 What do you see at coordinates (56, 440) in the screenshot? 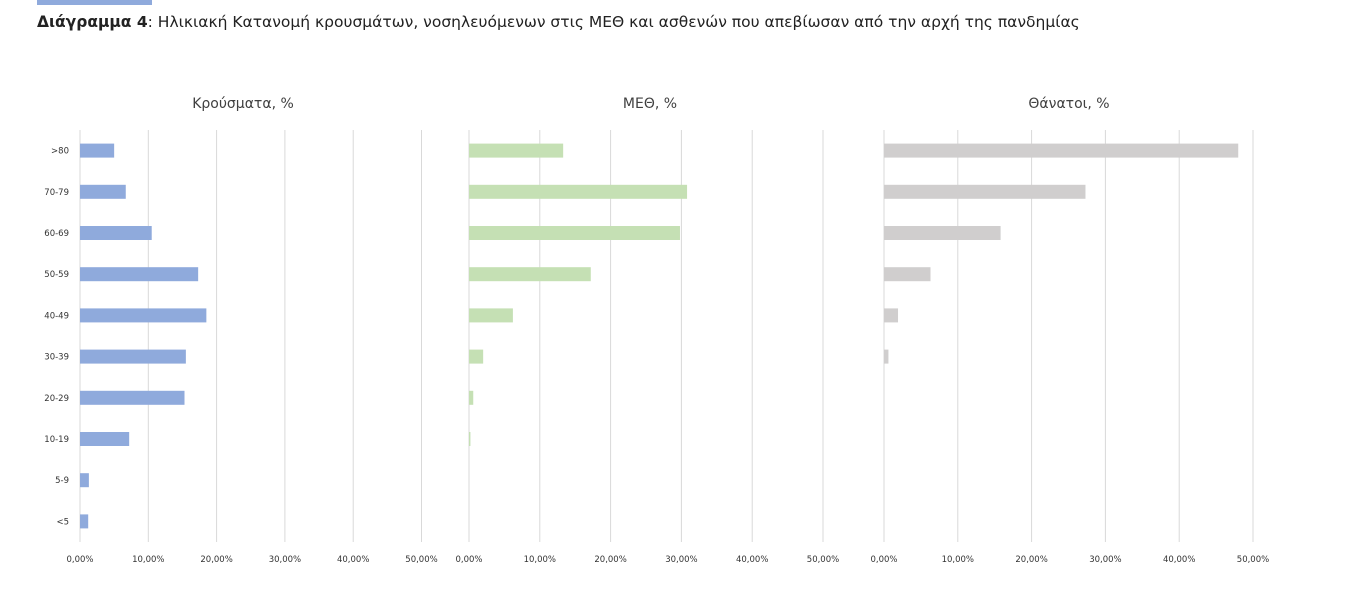
I see `category-label: 10-19` at bounding box center [56, 440].